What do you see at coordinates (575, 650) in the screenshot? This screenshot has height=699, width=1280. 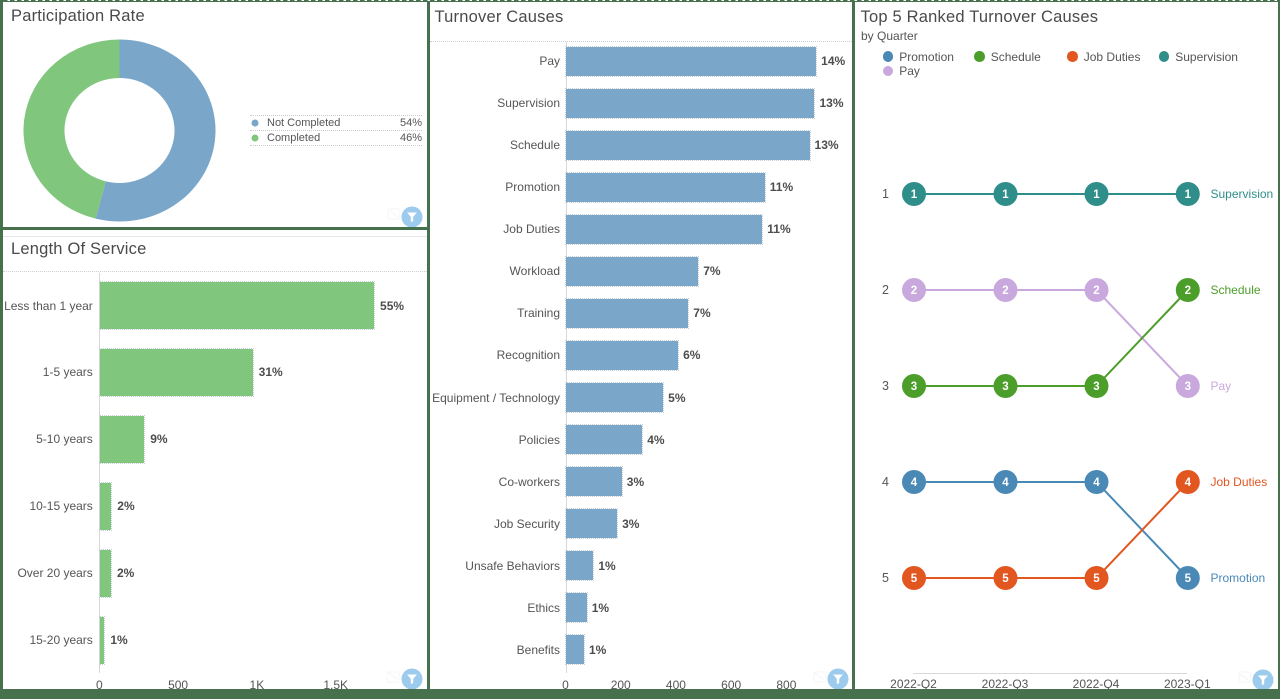 I see `bar-benefits` at bounding box center [575, 650].